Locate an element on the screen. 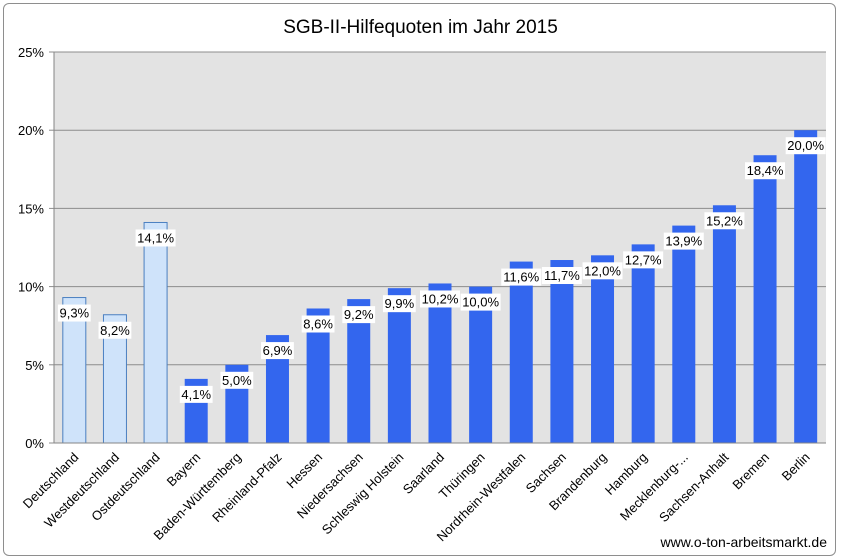  data-label: 14,1% is located at coordinates (155, 237).